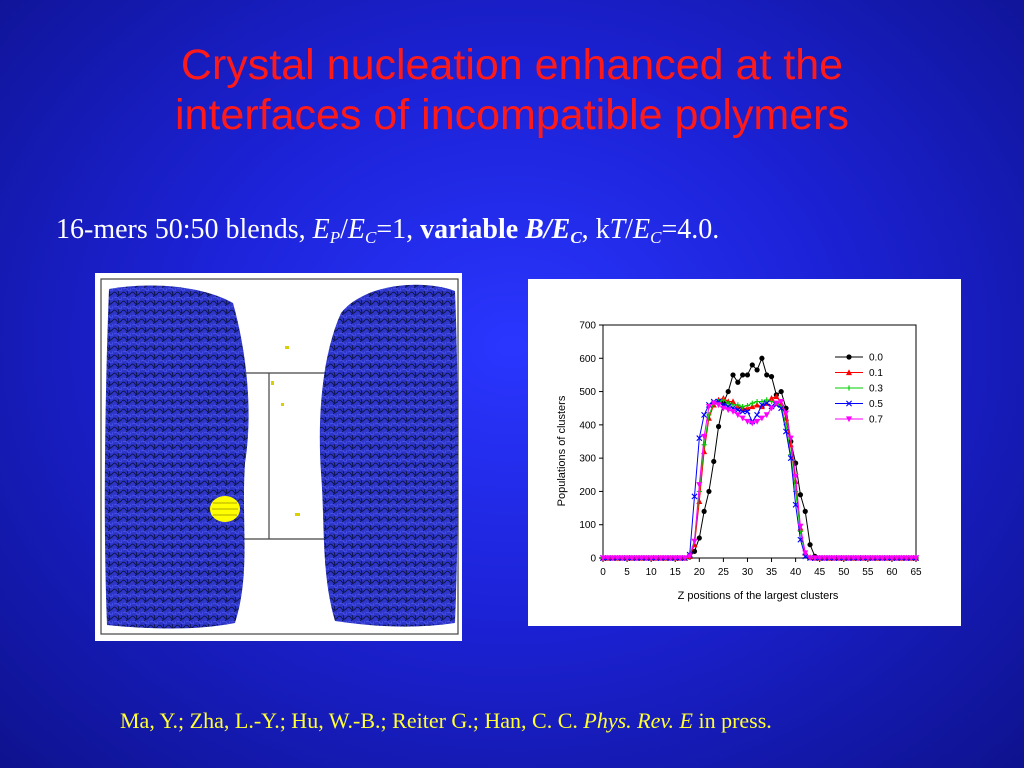 The width and height of the screenshot is (1024, 768). I want to click on y-tick-label: 700, so click(587, 326).